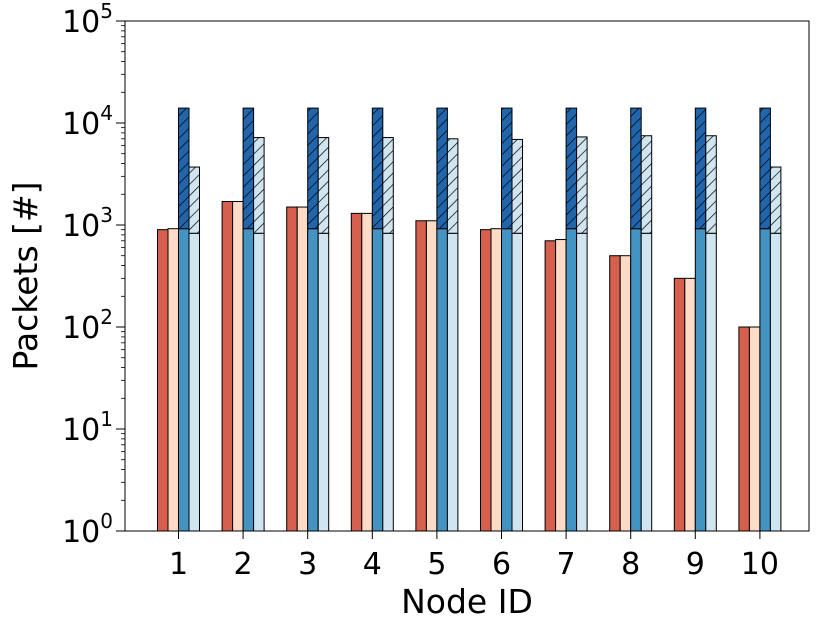  Describe the element at coordinates (243, 564) in the screenshot. I see `x-tick-label-2: 2` at that location.